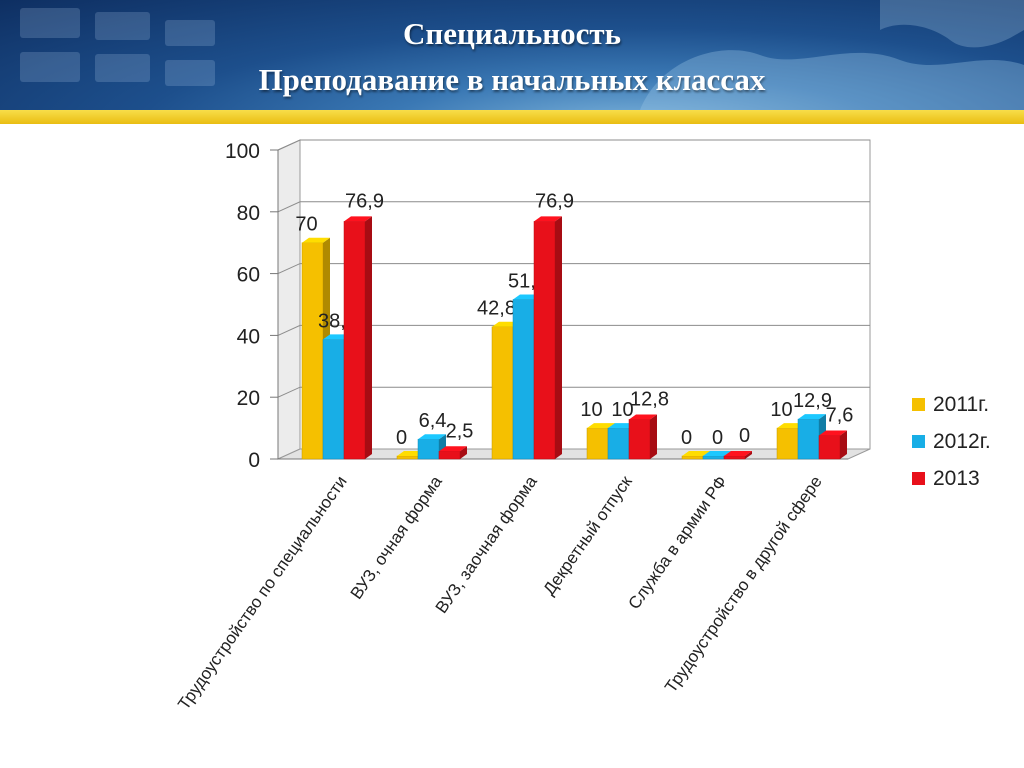 The width and height of the screenshot is (1024, 768). Describe the element at coordinates (306, 225) in the screenshot. I see `data-label-0-0: 70` at that location.